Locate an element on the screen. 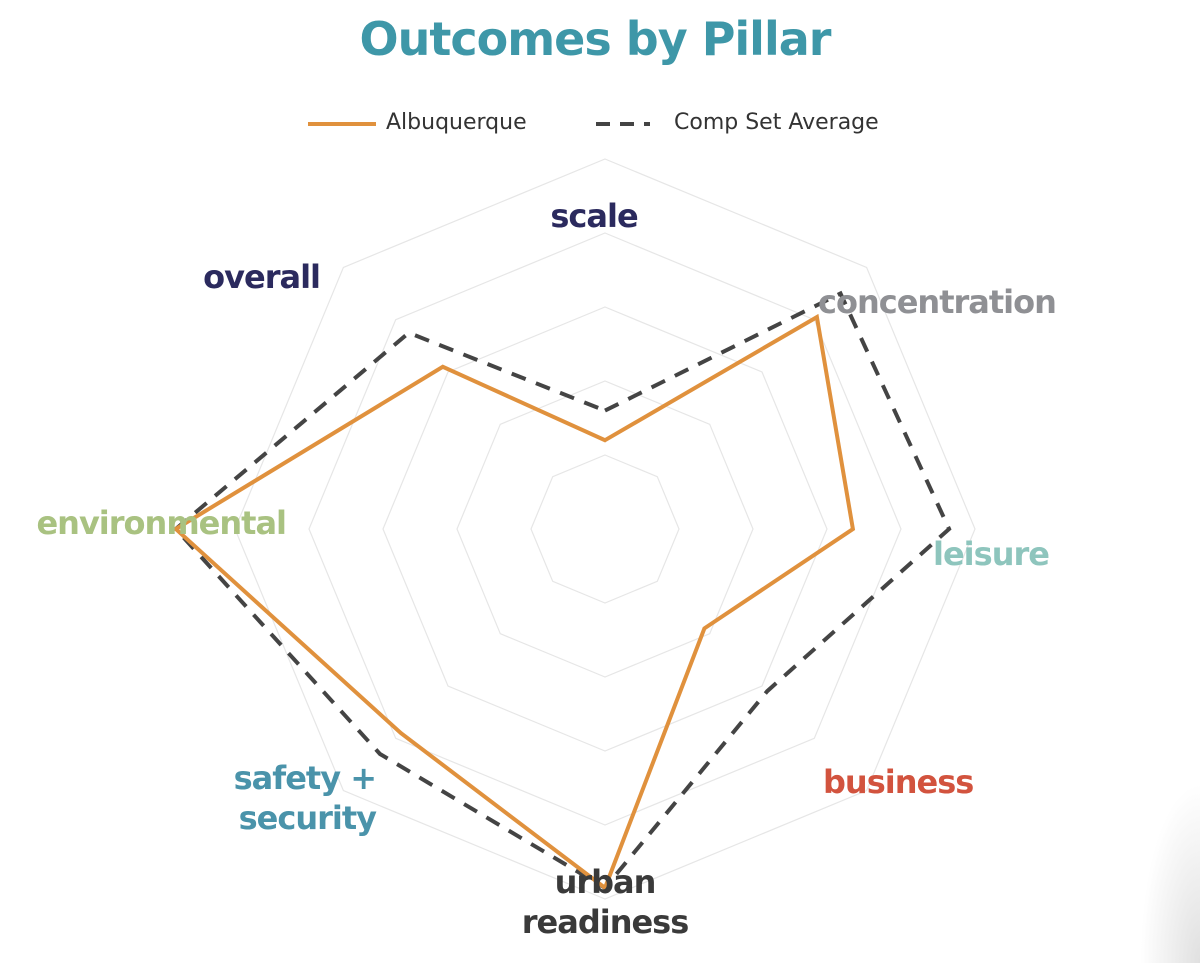 Image resolution: width=1200 pixels, height=963 pixels. axis-label: leisure is located at coordinates (991, 554).